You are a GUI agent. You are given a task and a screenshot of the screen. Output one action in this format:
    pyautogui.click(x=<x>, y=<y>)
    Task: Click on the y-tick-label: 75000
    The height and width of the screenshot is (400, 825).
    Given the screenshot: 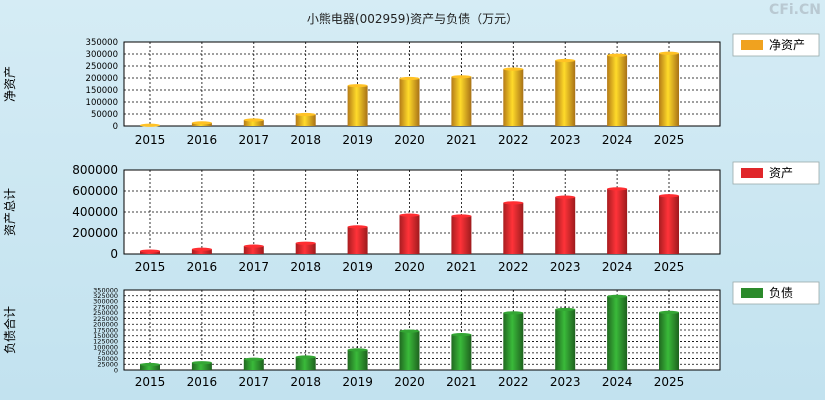 What is the action you would take?
    pyautogui.click(x=107, y=353)
    